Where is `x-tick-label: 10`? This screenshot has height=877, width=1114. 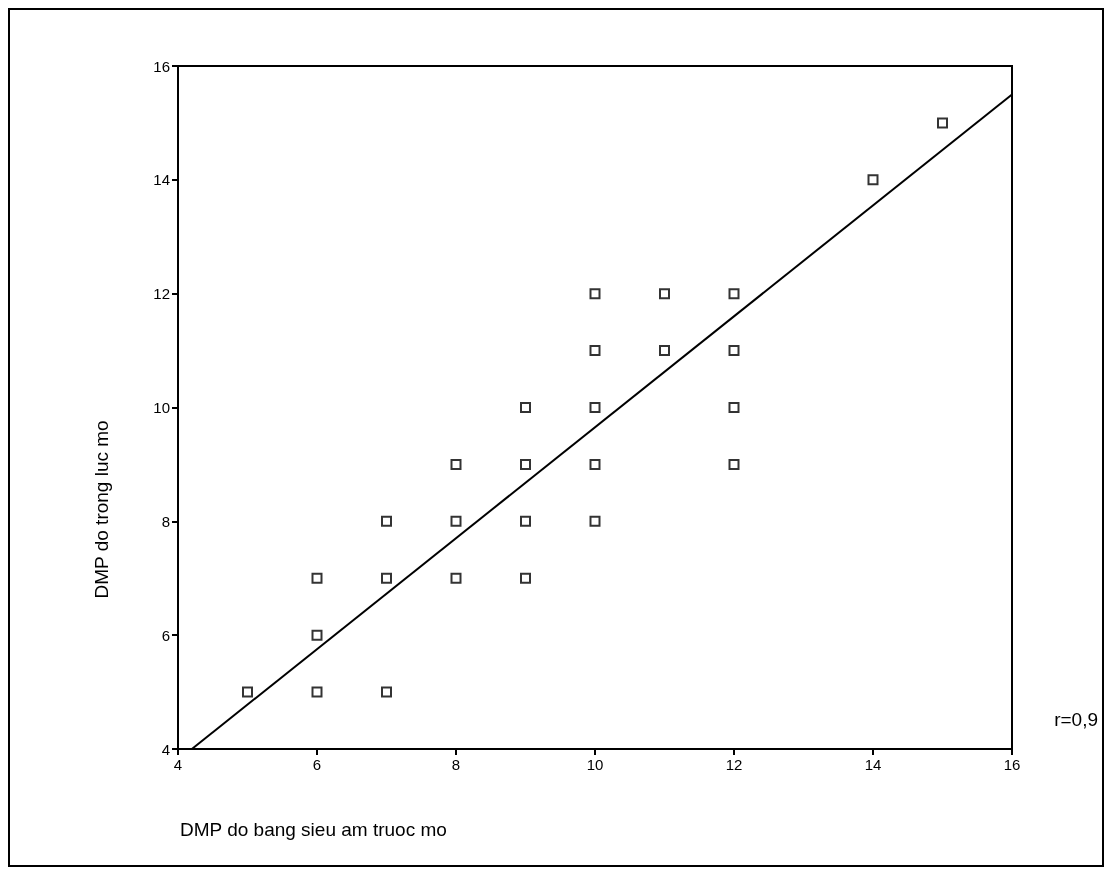 x-tick-label: 10 is located at coordinates (595, 764).